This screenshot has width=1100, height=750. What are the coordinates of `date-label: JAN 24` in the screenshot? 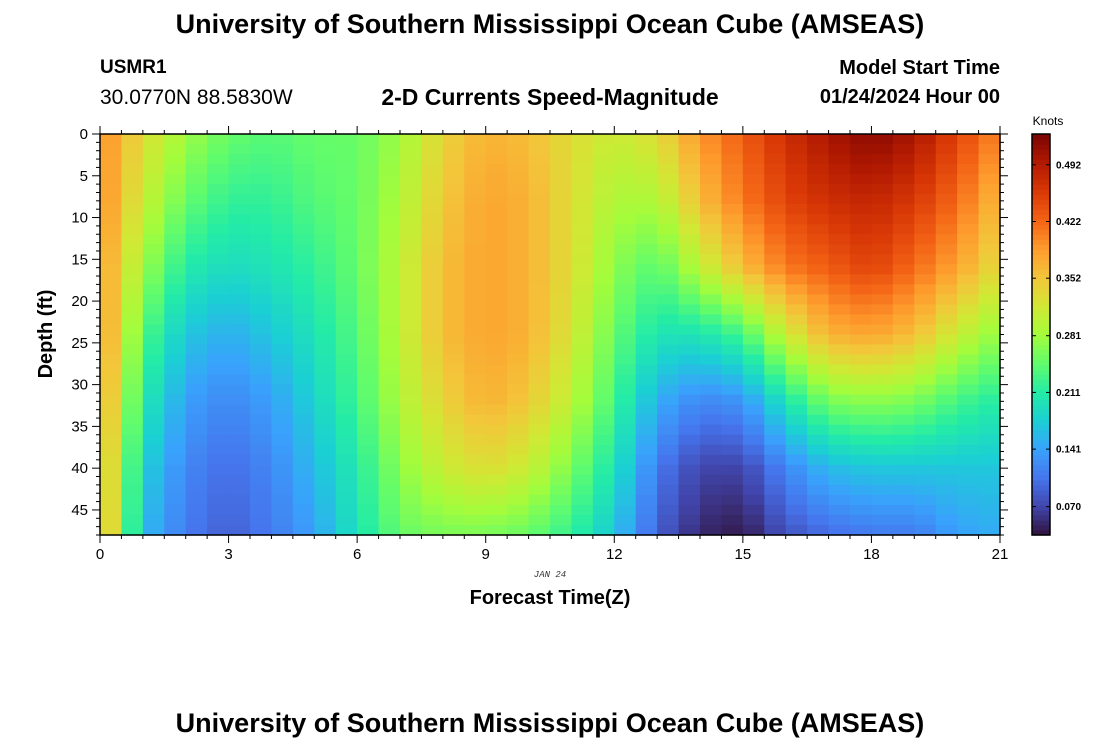 It's located at (550, 575).